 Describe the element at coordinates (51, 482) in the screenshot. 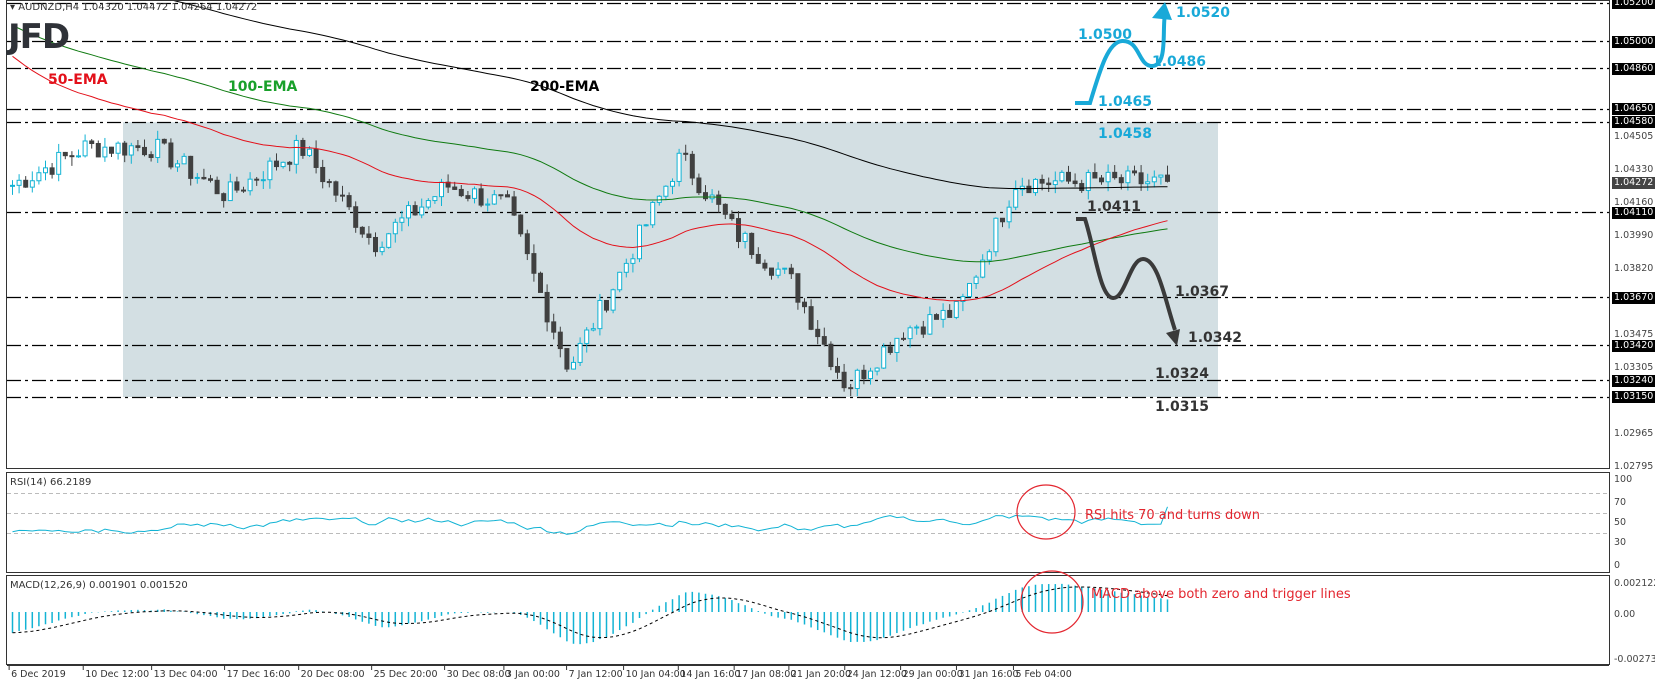

I see `rsi-label: RSI(14) 66.2189` at that location.